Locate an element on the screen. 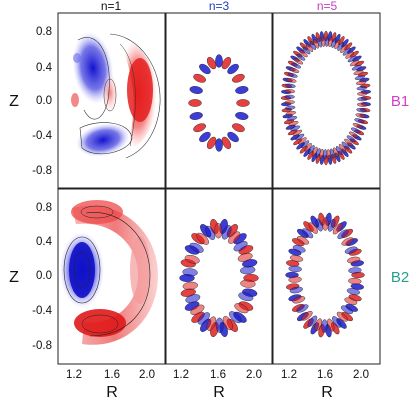 The width and height of the screenshot is (415, 403). column-title-n3: n=3 is located at coordinates (219, 6).